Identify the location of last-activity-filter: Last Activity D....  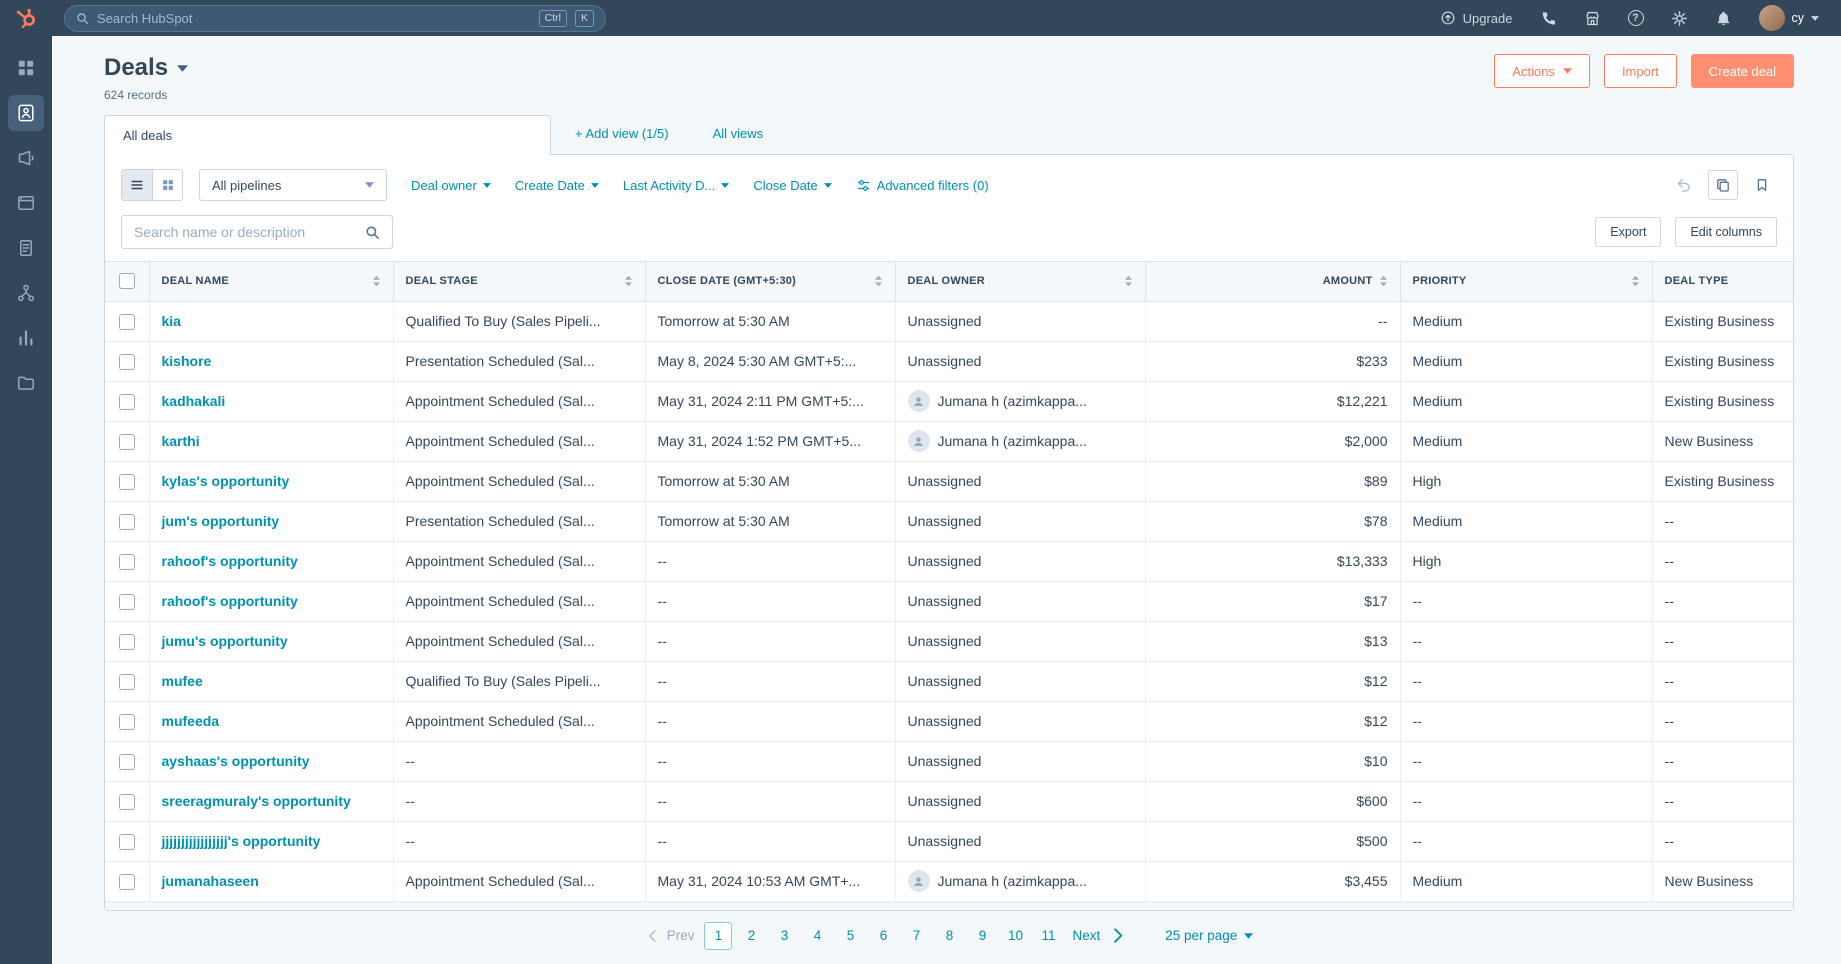
(676, 185).